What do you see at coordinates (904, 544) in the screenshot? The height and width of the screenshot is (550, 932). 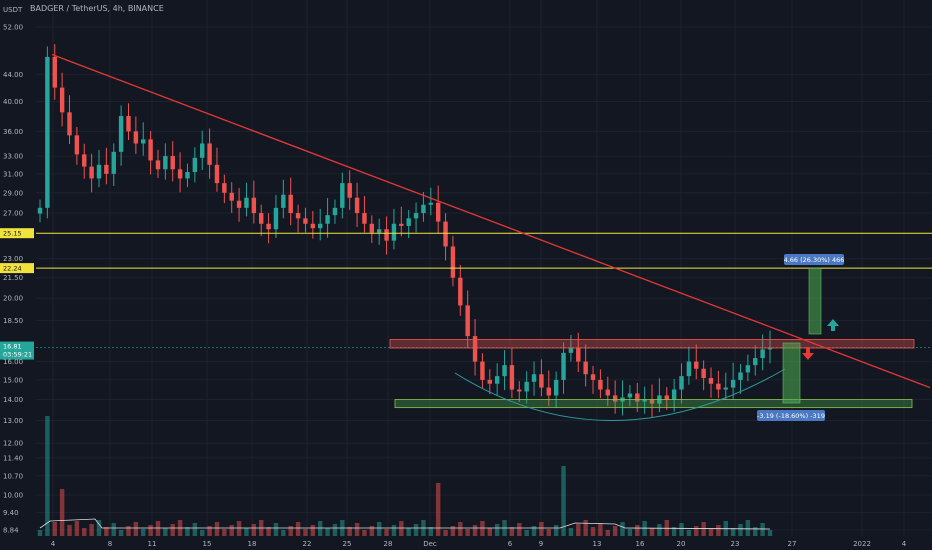 I see `x-tick-label: 4` at bounding box center [904, 544].